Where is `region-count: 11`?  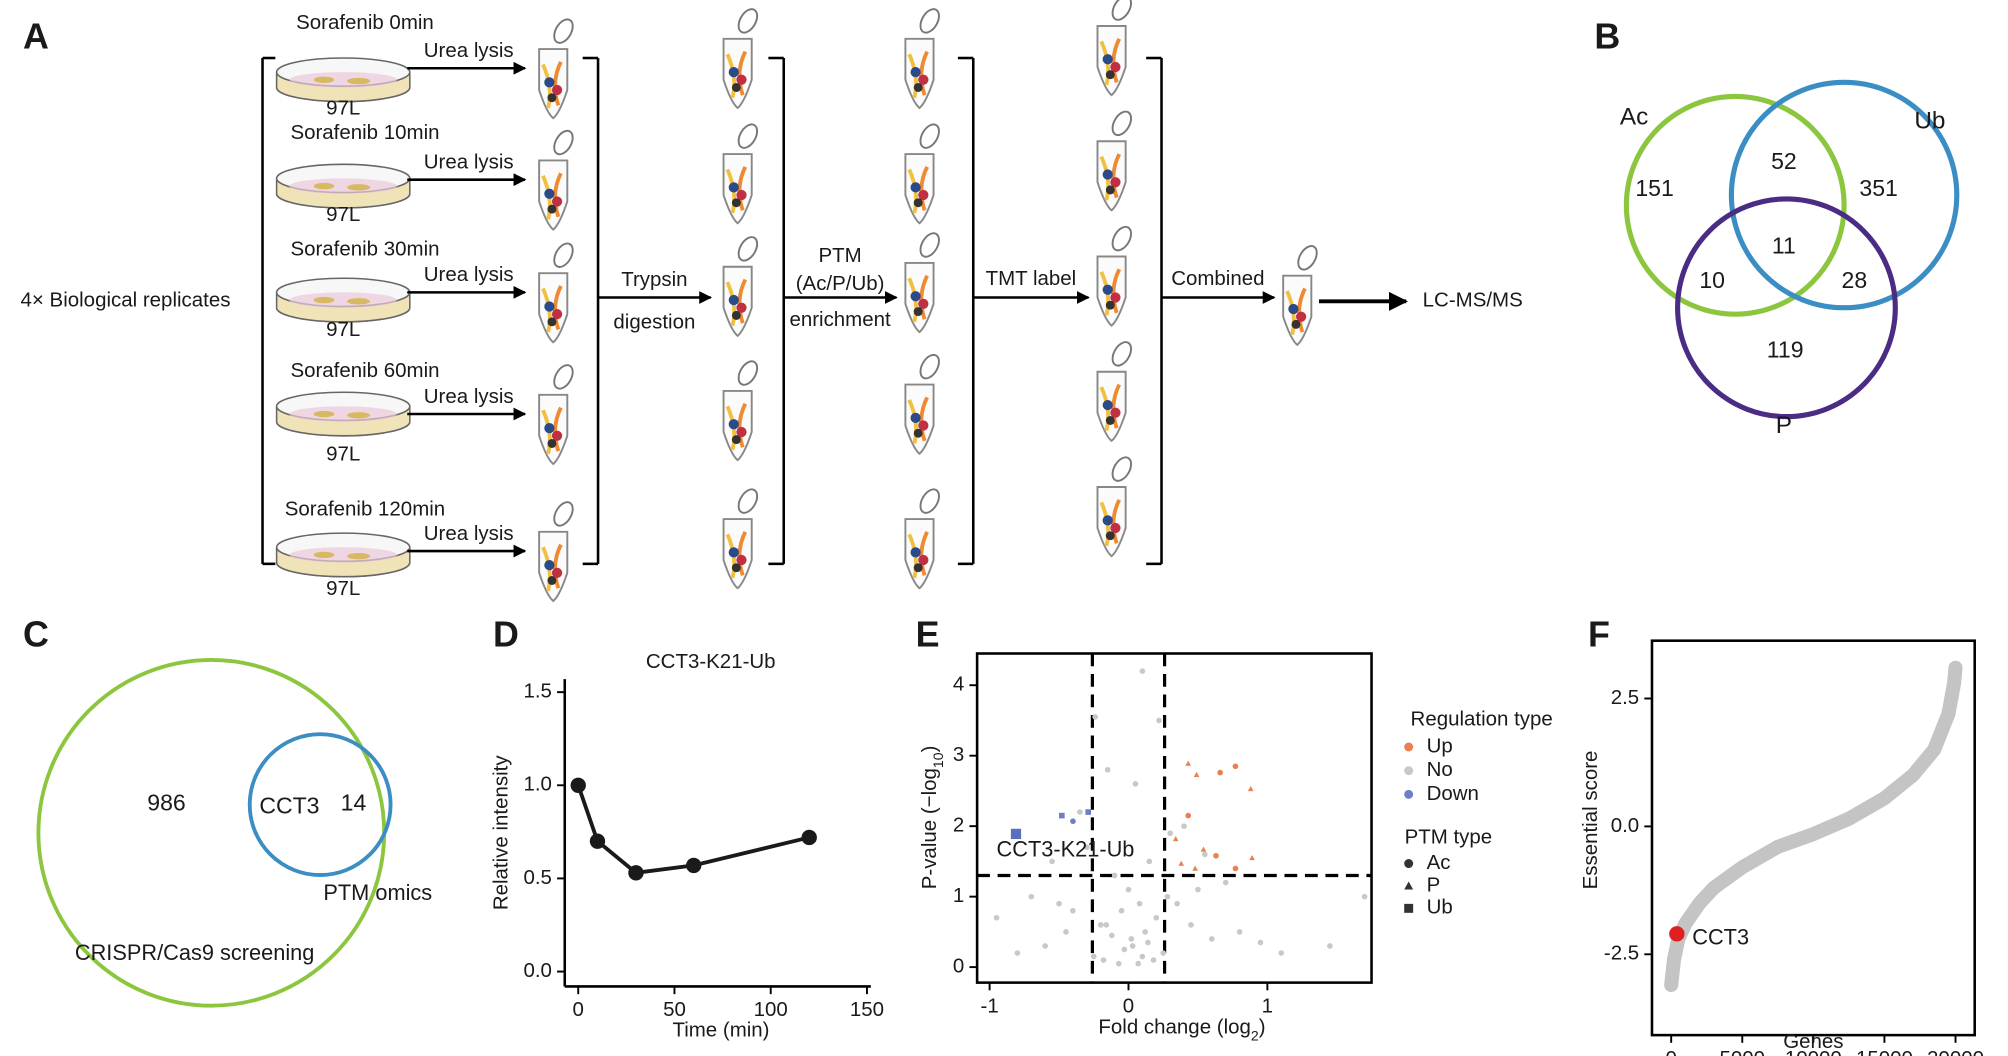
region-count: 11 is located at coordinates (1784, 246).